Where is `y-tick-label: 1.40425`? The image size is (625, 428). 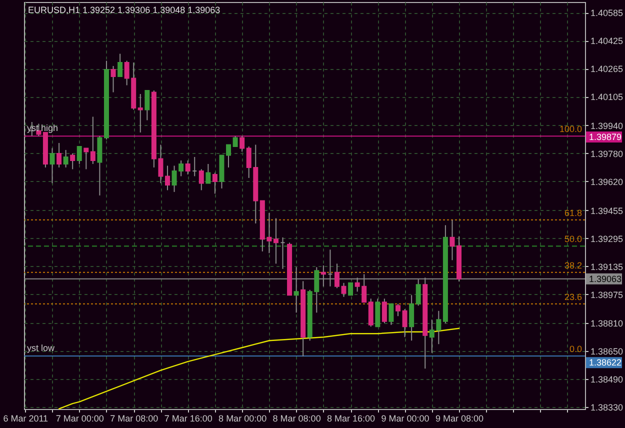
y-tick-label: 1.40425 is located at coordinates (607, 41).